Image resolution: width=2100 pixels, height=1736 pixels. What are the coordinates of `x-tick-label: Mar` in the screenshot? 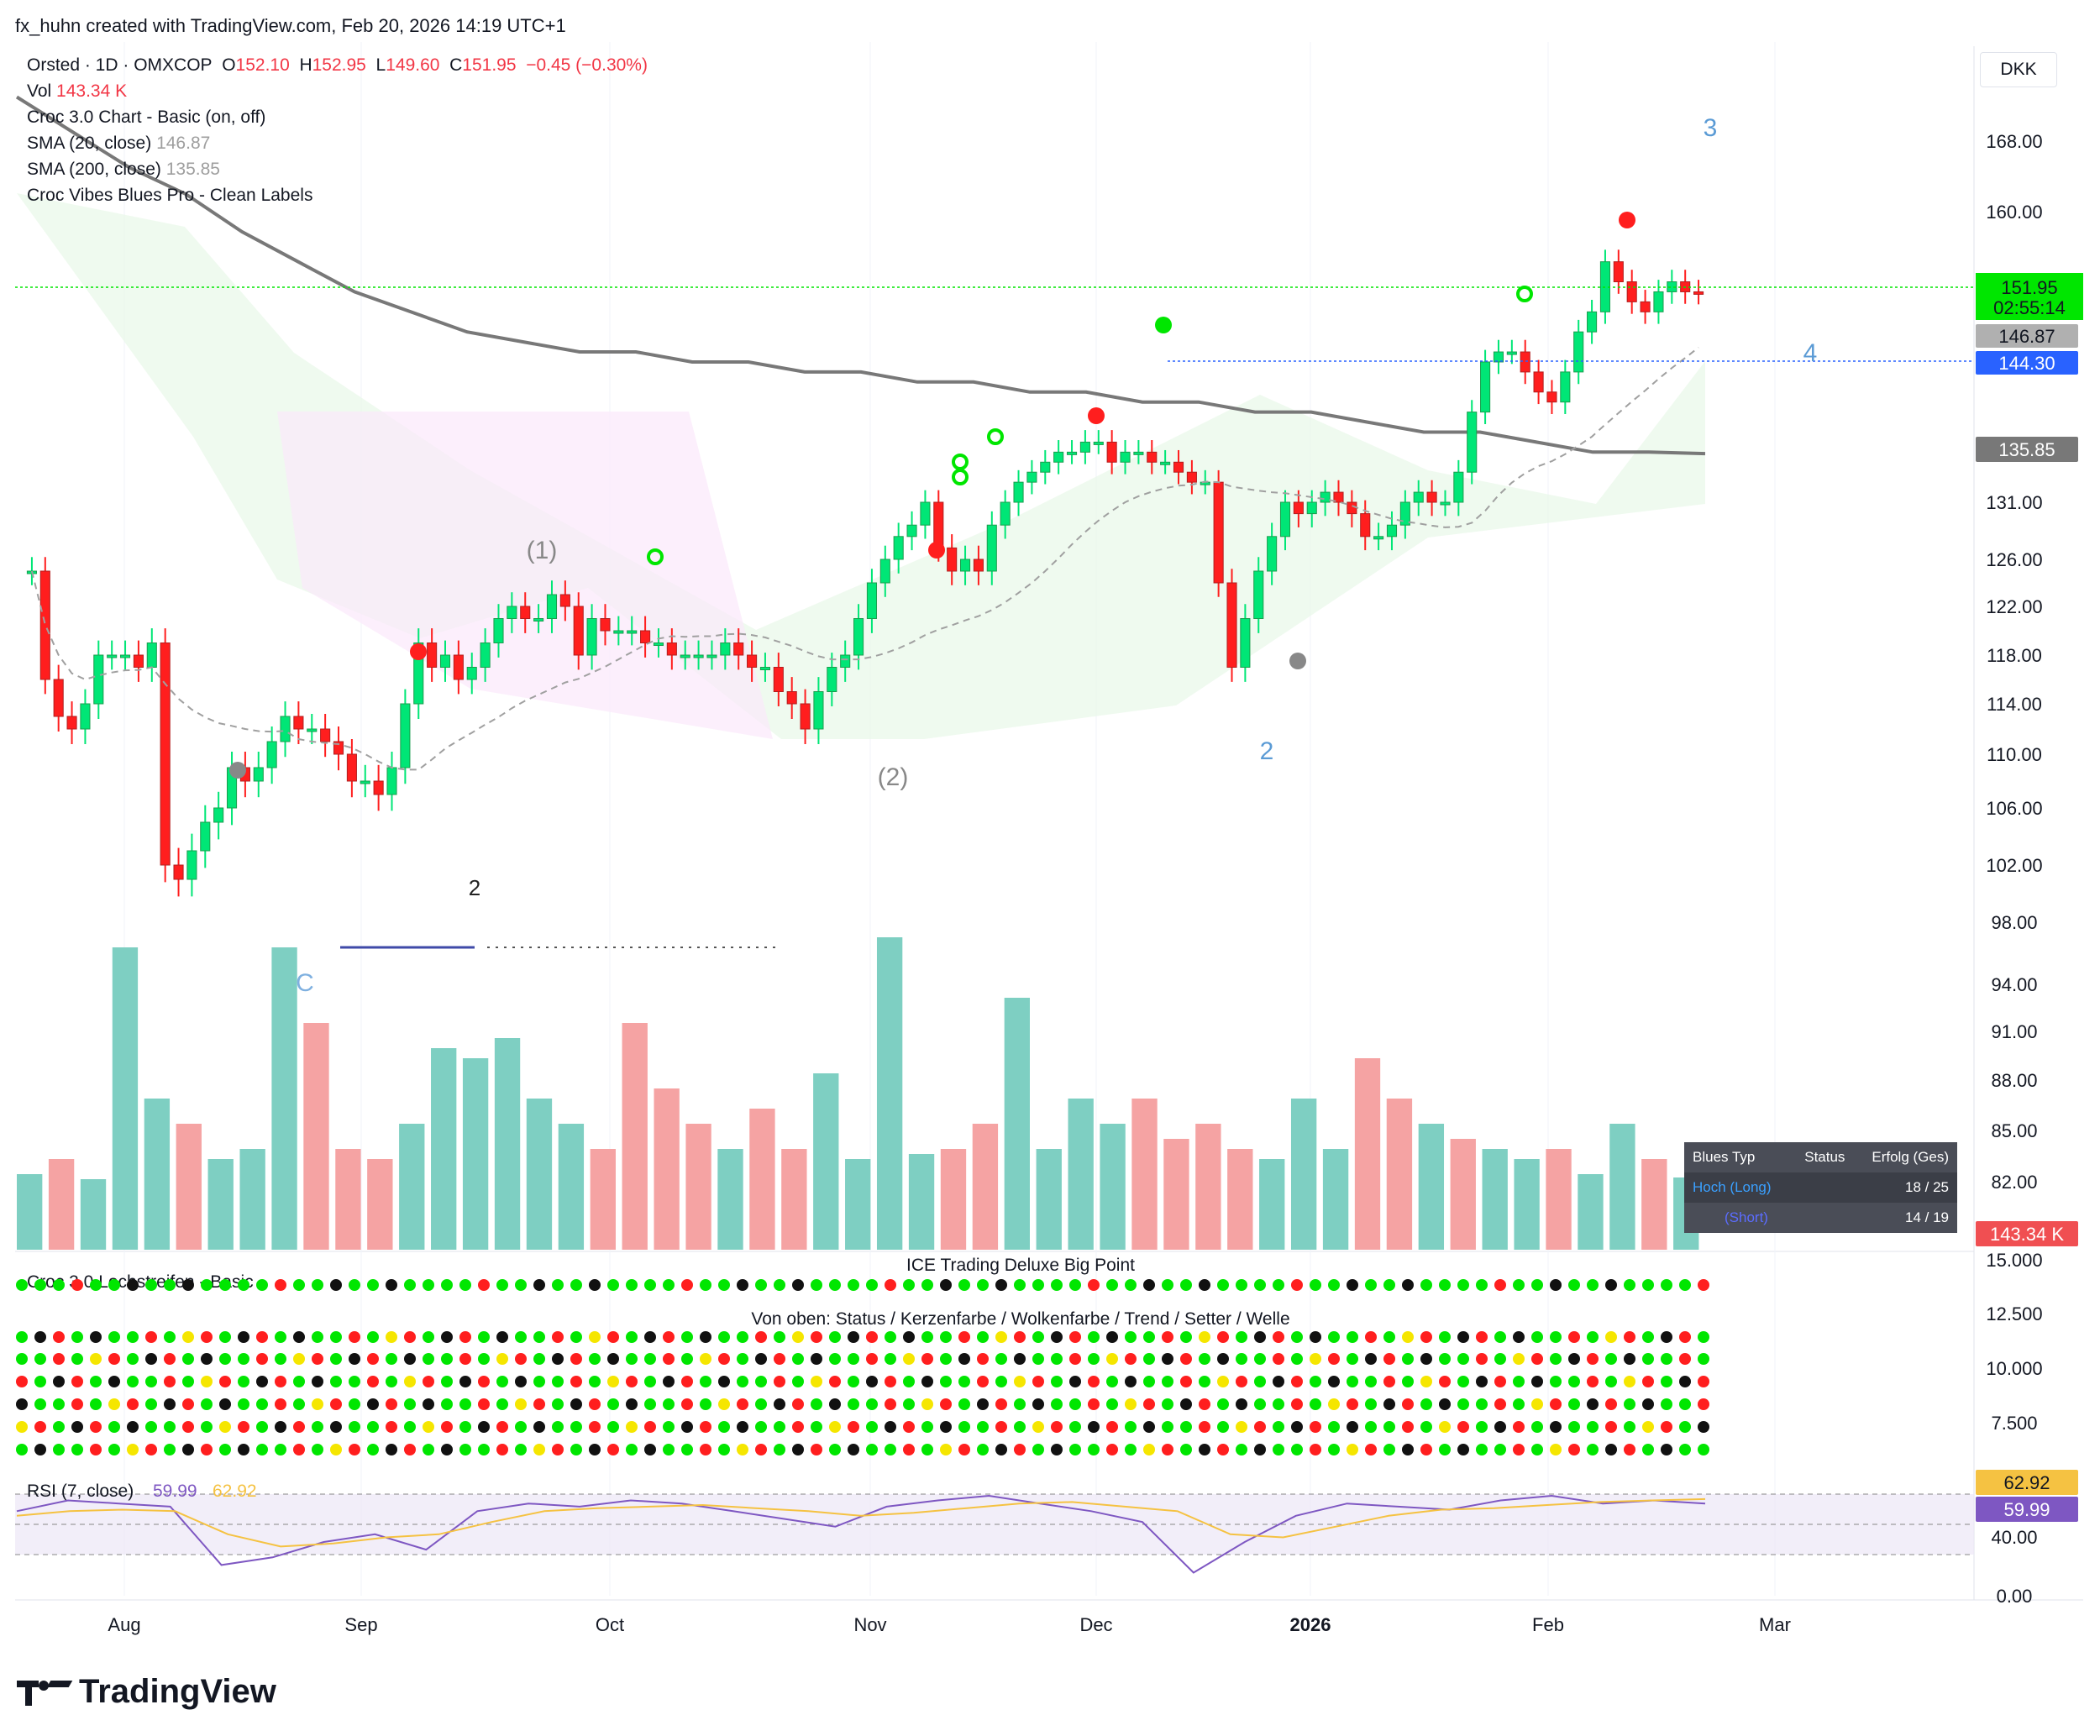 It's located at (1775, 1624).